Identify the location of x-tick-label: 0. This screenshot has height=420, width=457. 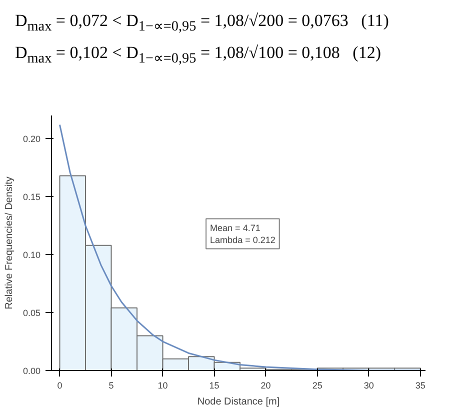
(59, 385).